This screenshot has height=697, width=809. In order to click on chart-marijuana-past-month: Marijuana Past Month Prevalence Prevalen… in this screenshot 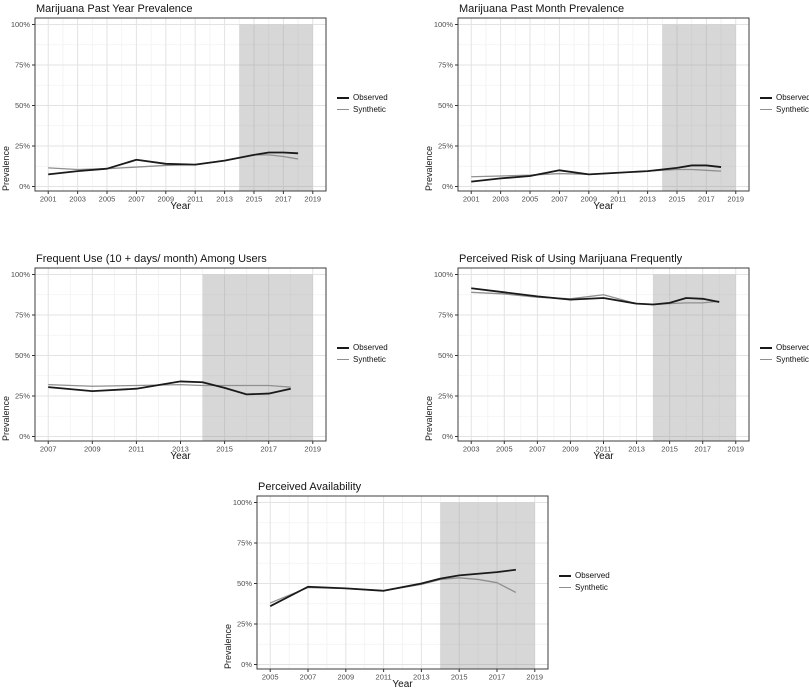, I will do `click(616, 109)`.